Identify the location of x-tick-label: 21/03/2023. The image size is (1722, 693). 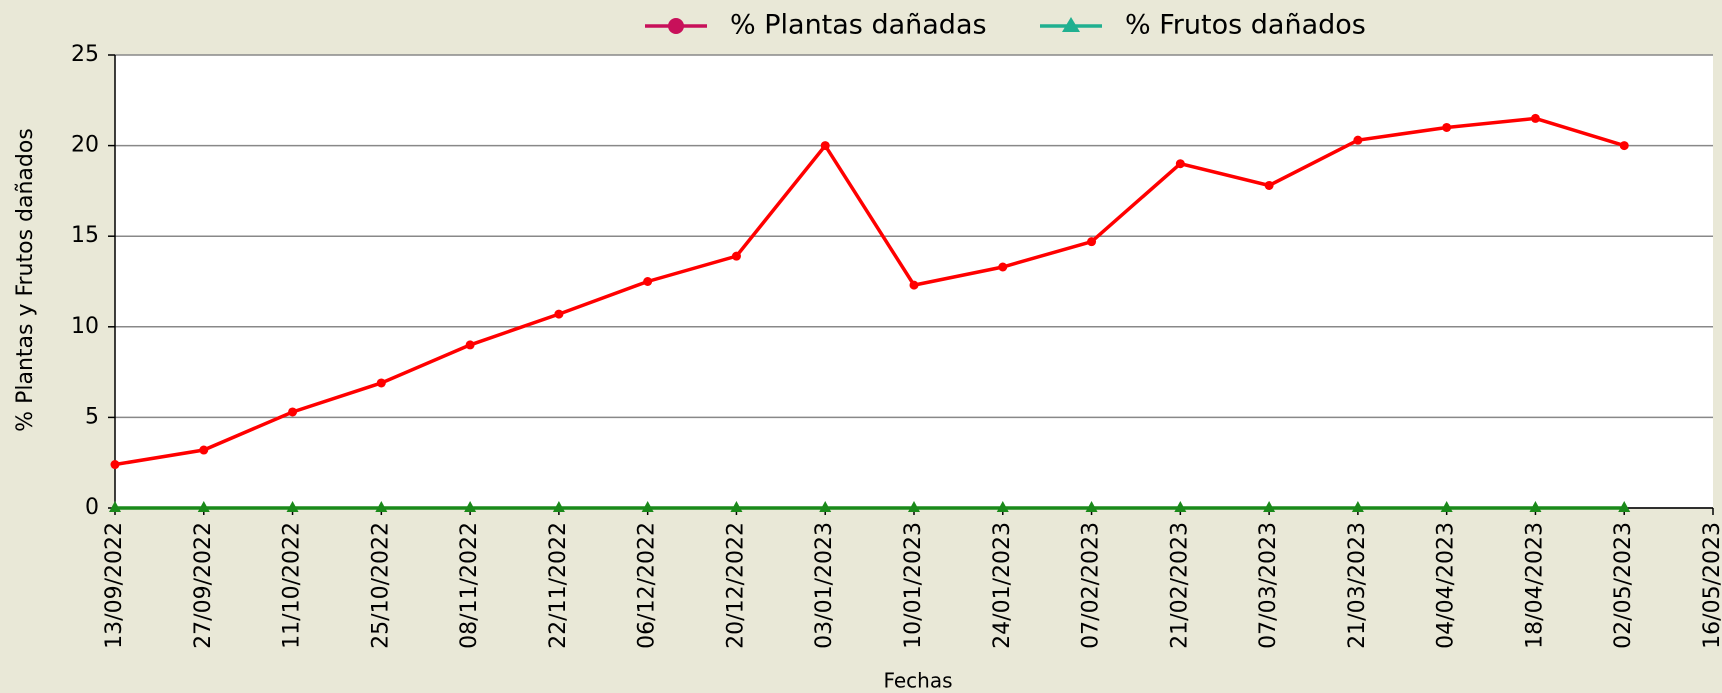
(1357, 585).